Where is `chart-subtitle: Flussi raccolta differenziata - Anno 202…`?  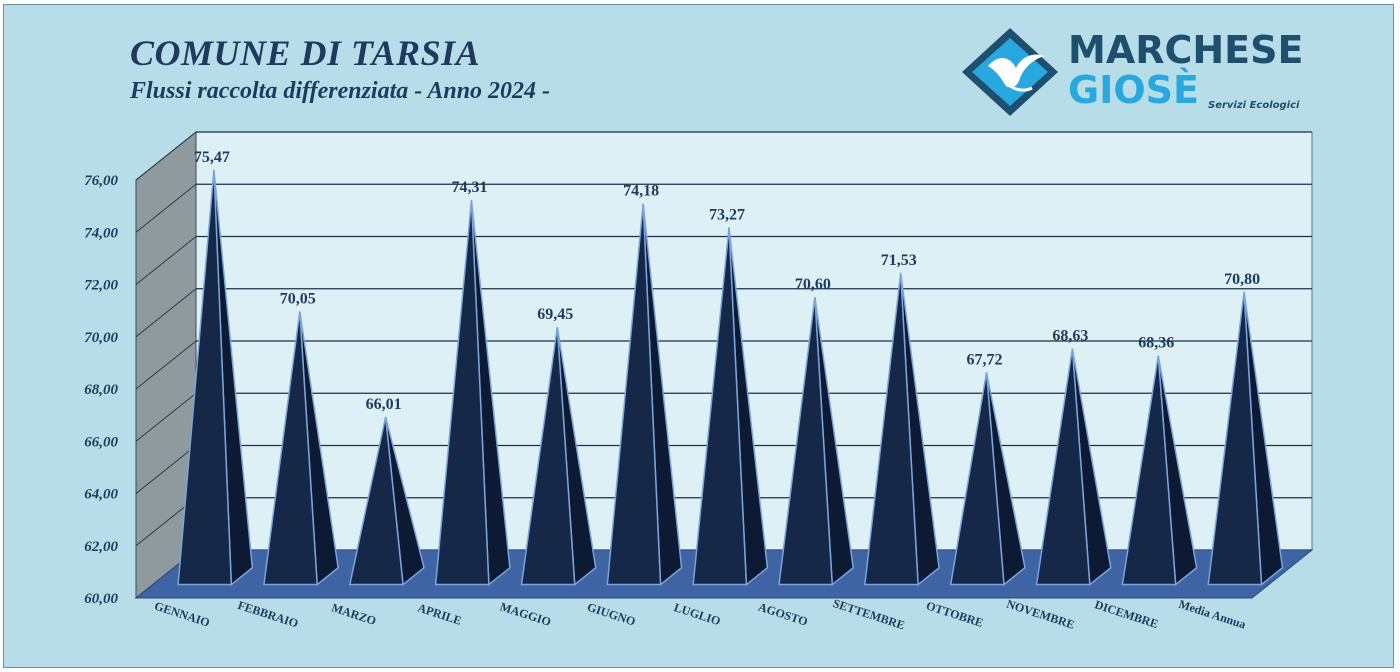
chart-subtitle: Flussi raccolta differenziata - Anno 202… is located at coordinates (340, 91).